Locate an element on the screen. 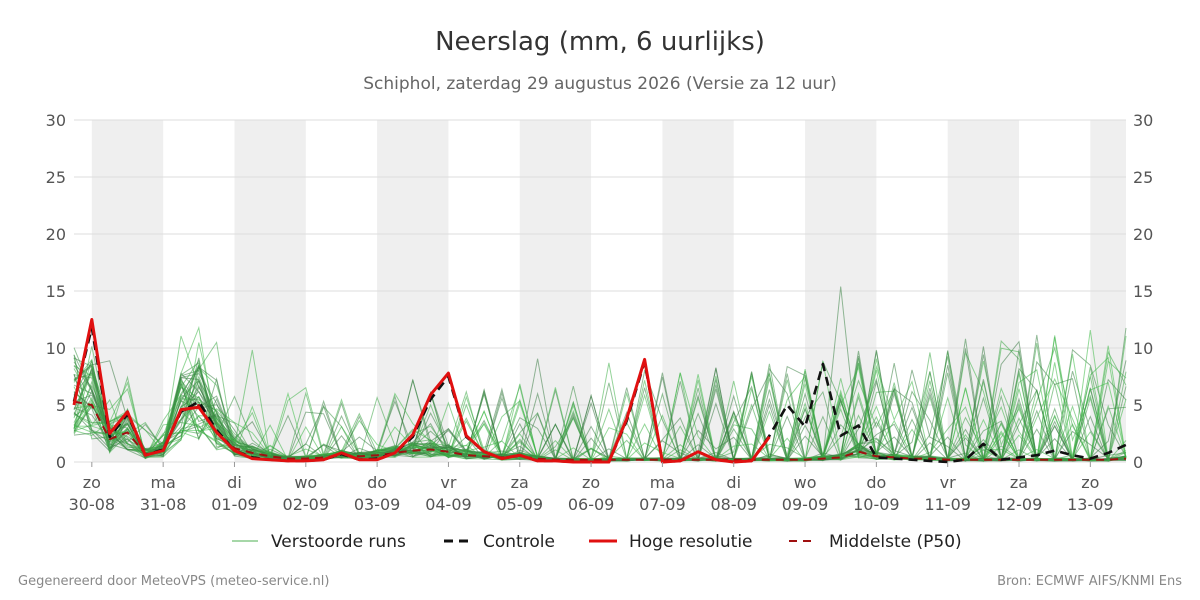 Image resolution: width=1200 pixels, height=600 pixels. y-tick-right-20: 20 is located at coordinates (1143, 234).